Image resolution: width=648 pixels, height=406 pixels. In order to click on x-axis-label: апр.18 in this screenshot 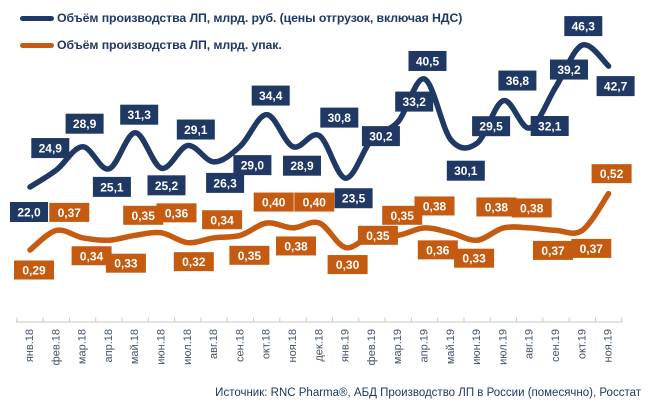, I will do `click(109, 345)`.